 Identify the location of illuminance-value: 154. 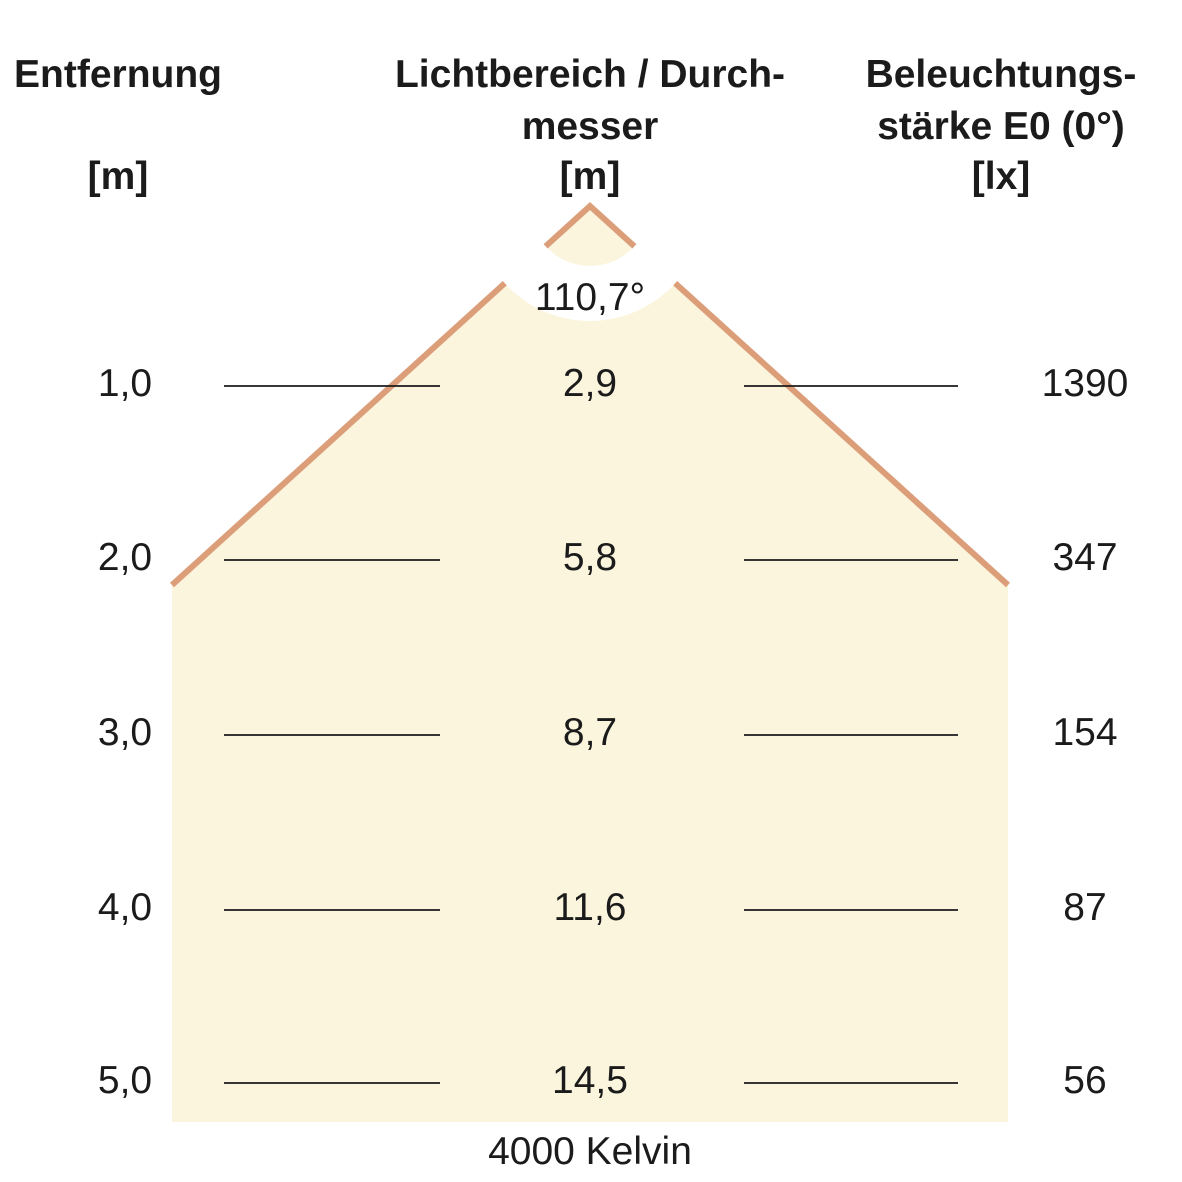
(1085, 732).